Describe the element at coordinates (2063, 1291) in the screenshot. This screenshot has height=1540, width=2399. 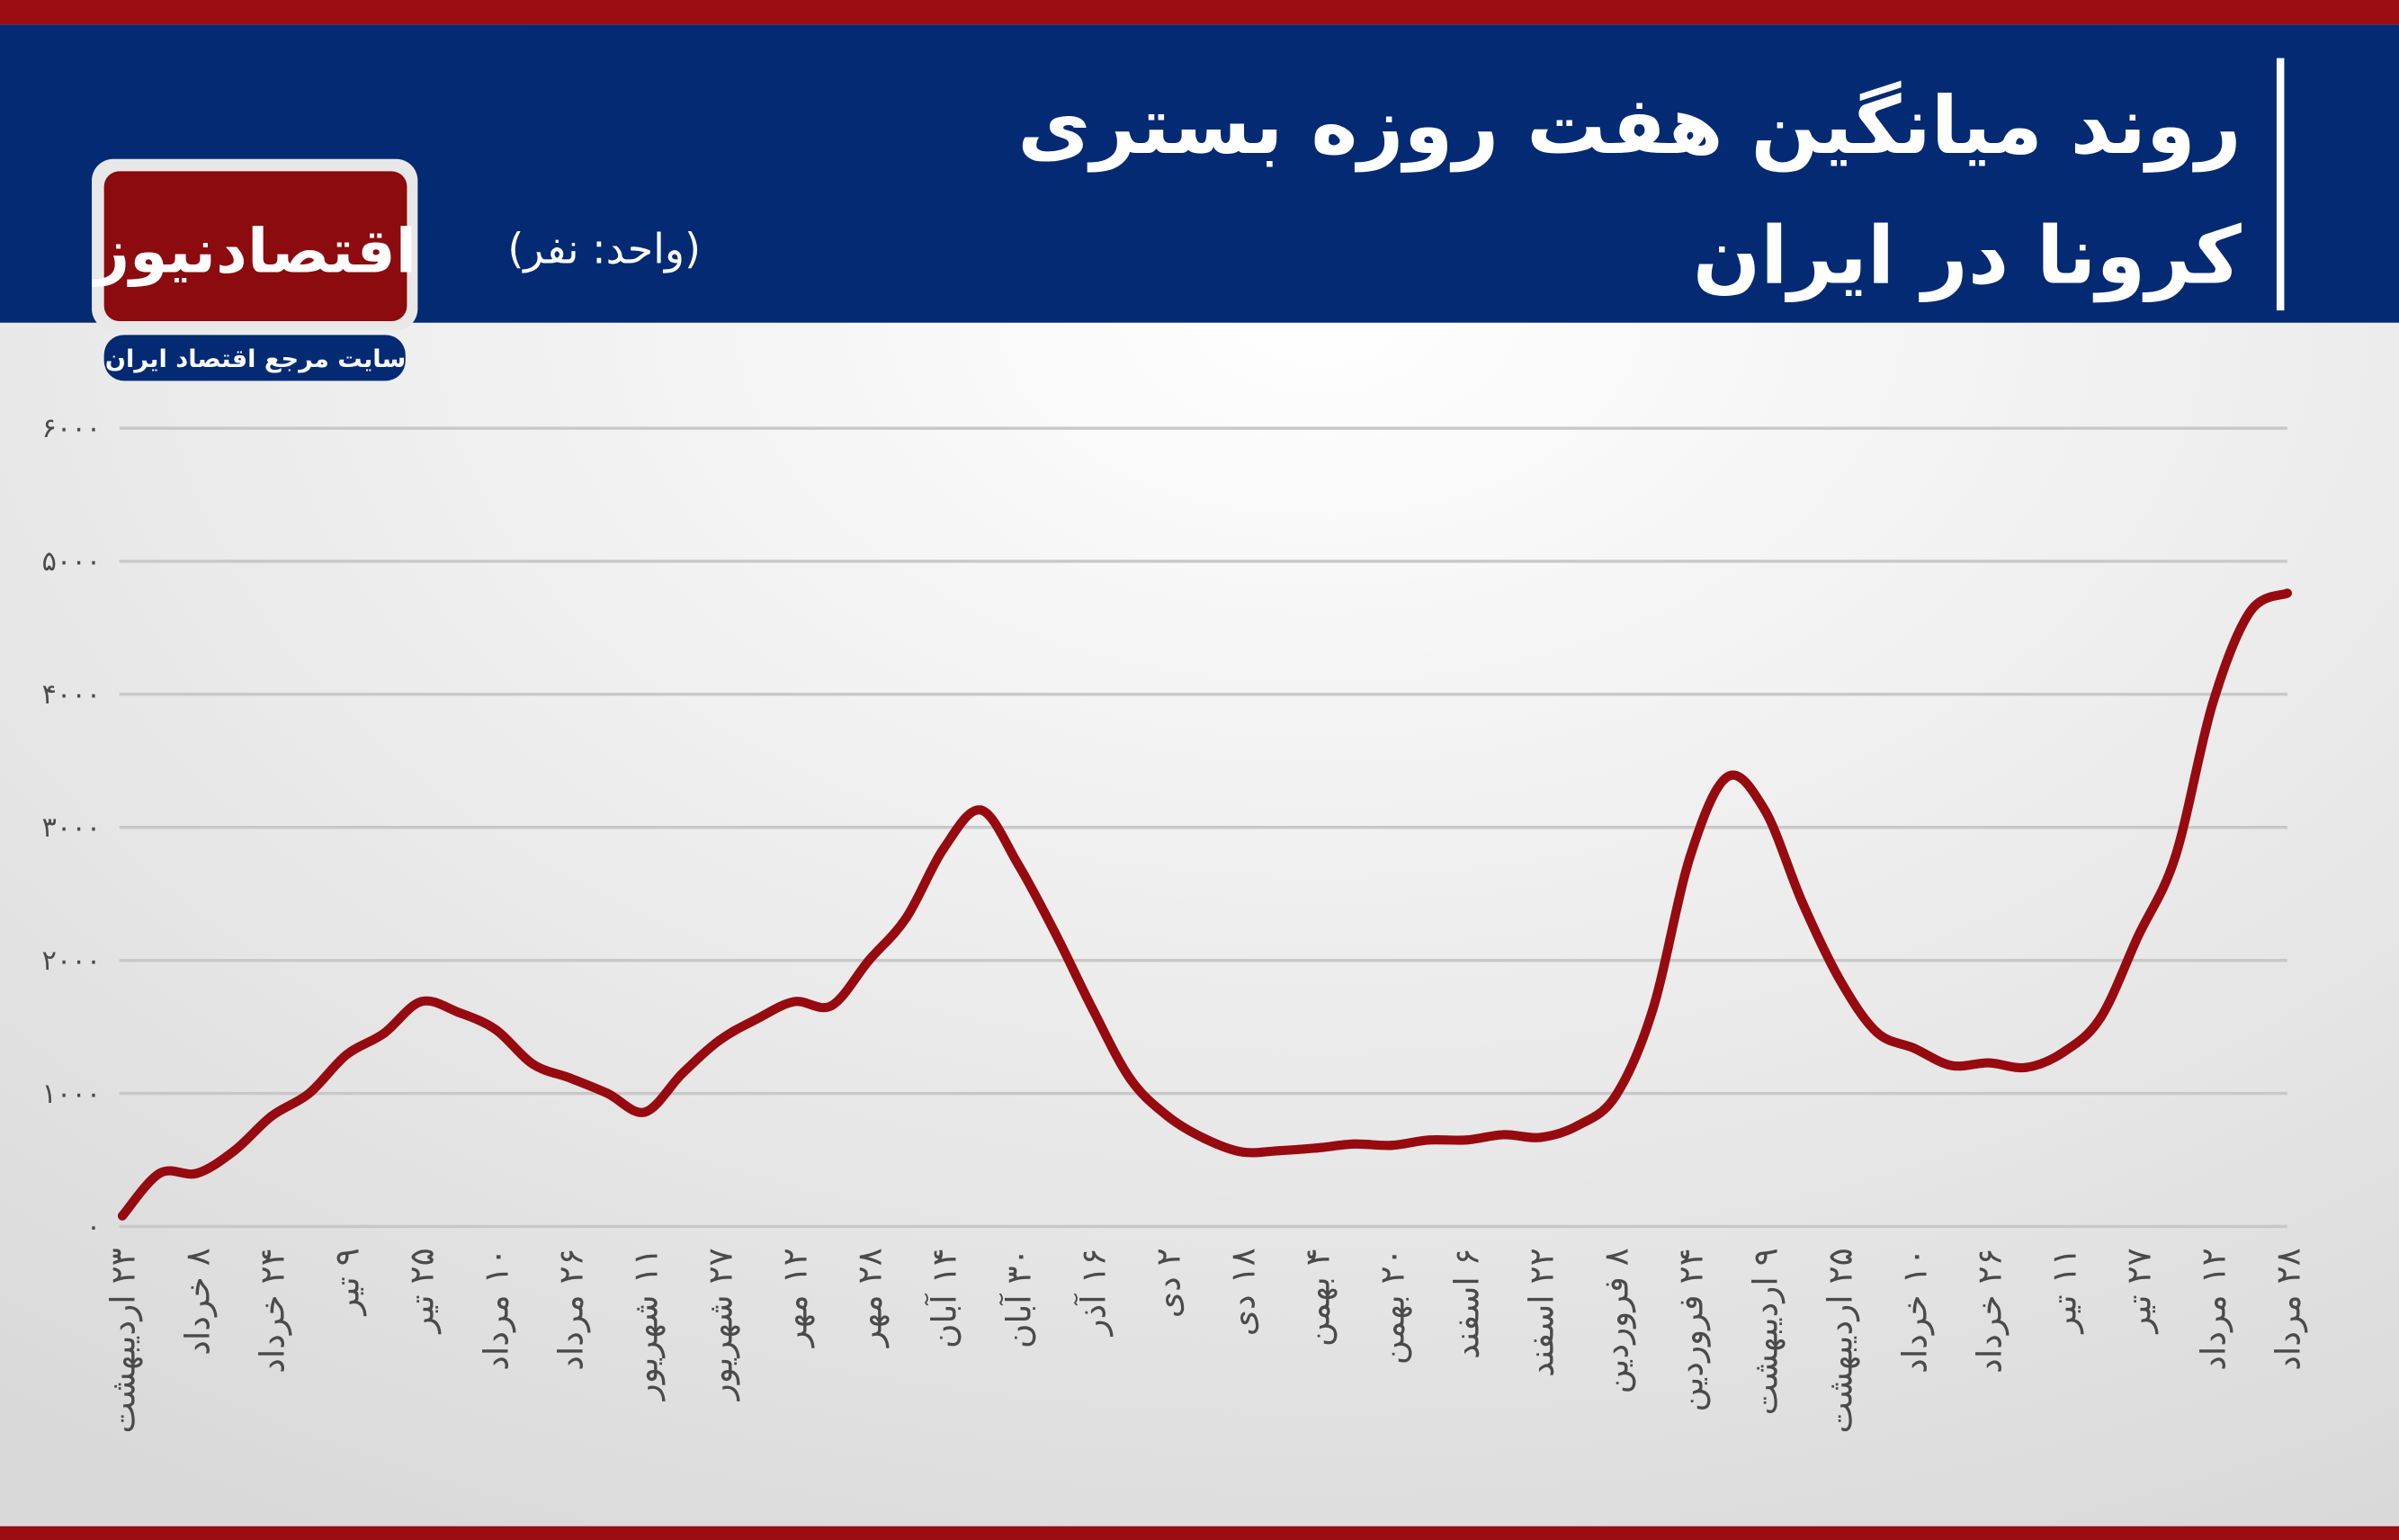
I see `x-tick-label: ۱۱ تیر` at that location.